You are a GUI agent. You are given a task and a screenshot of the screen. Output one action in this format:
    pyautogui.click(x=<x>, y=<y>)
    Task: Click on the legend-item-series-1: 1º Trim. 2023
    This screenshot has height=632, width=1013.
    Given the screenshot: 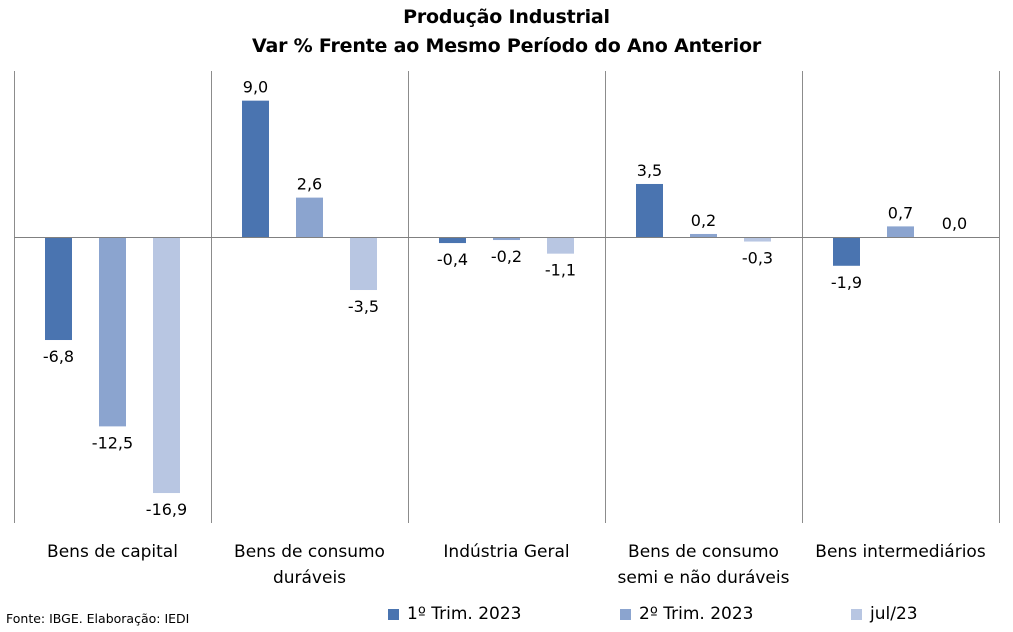 What is the action you would take?
    pyautogui.click(x=454, y=614)
    